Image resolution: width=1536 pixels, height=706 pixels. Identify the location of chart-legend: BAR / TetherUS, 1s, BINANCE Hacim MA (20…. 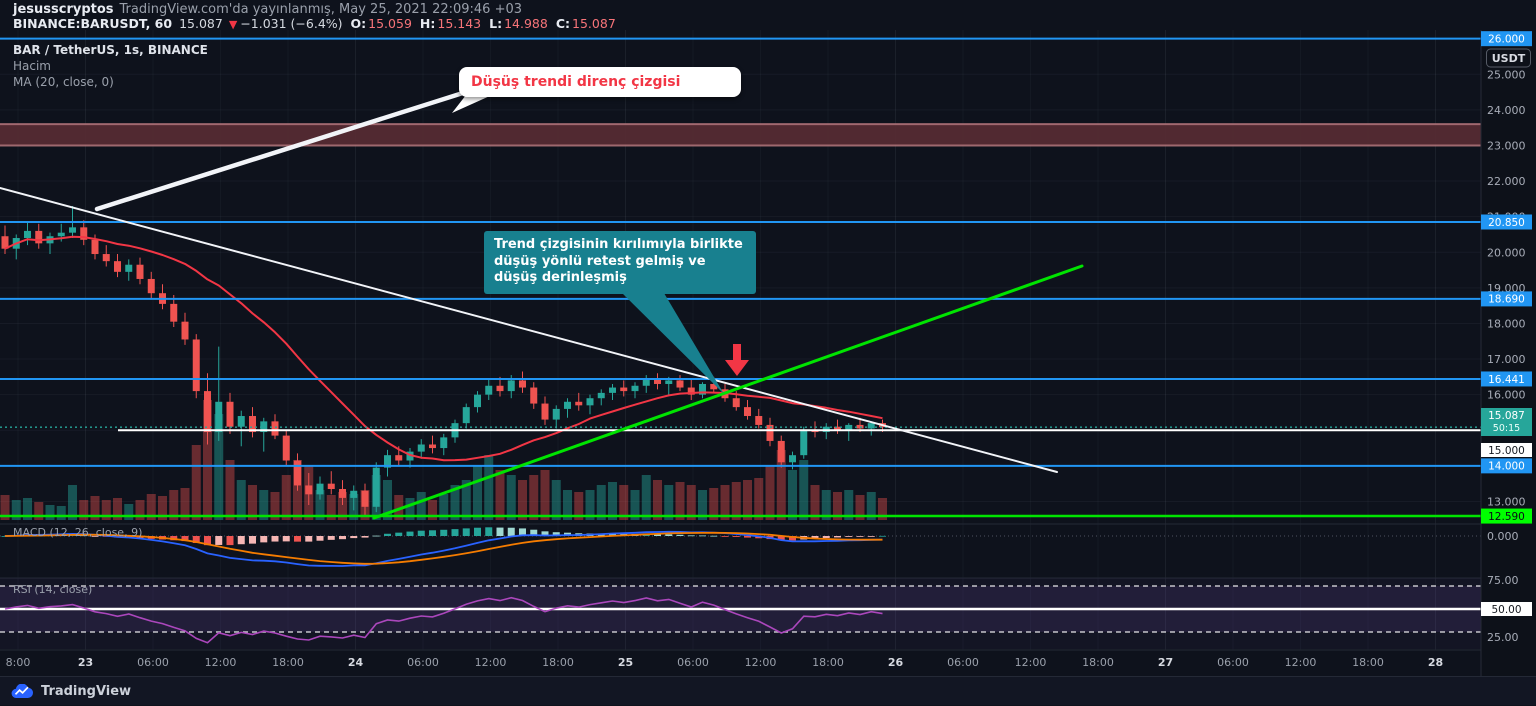
(110, 66).